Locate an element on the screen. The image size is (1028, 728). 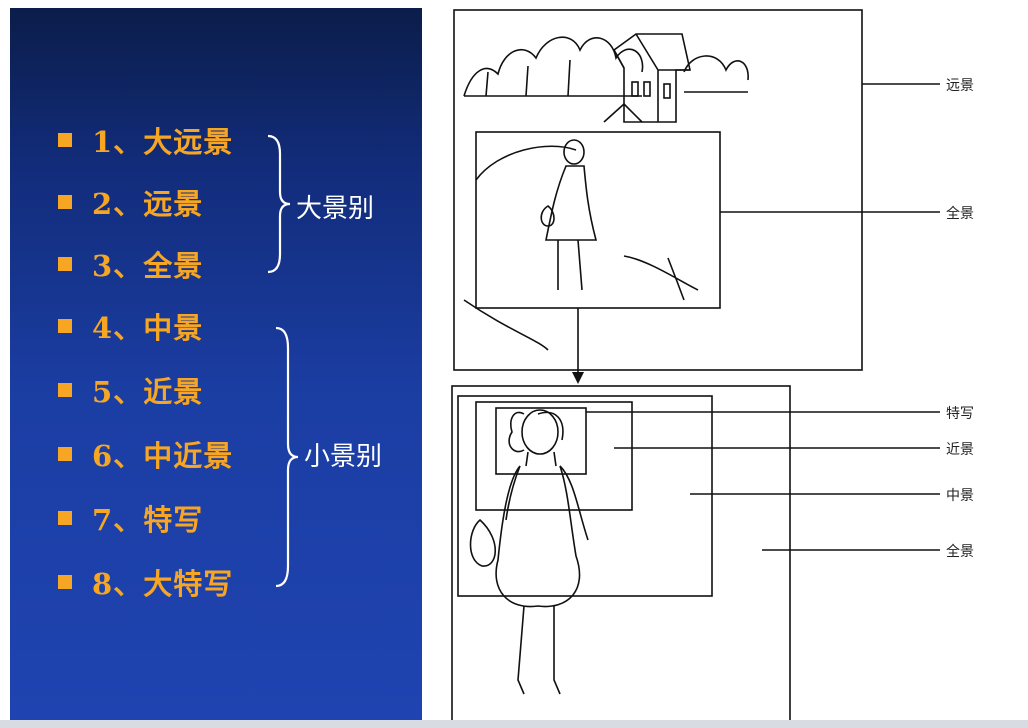
group-label-small: 小景别 is located at coordinates (343, 457).